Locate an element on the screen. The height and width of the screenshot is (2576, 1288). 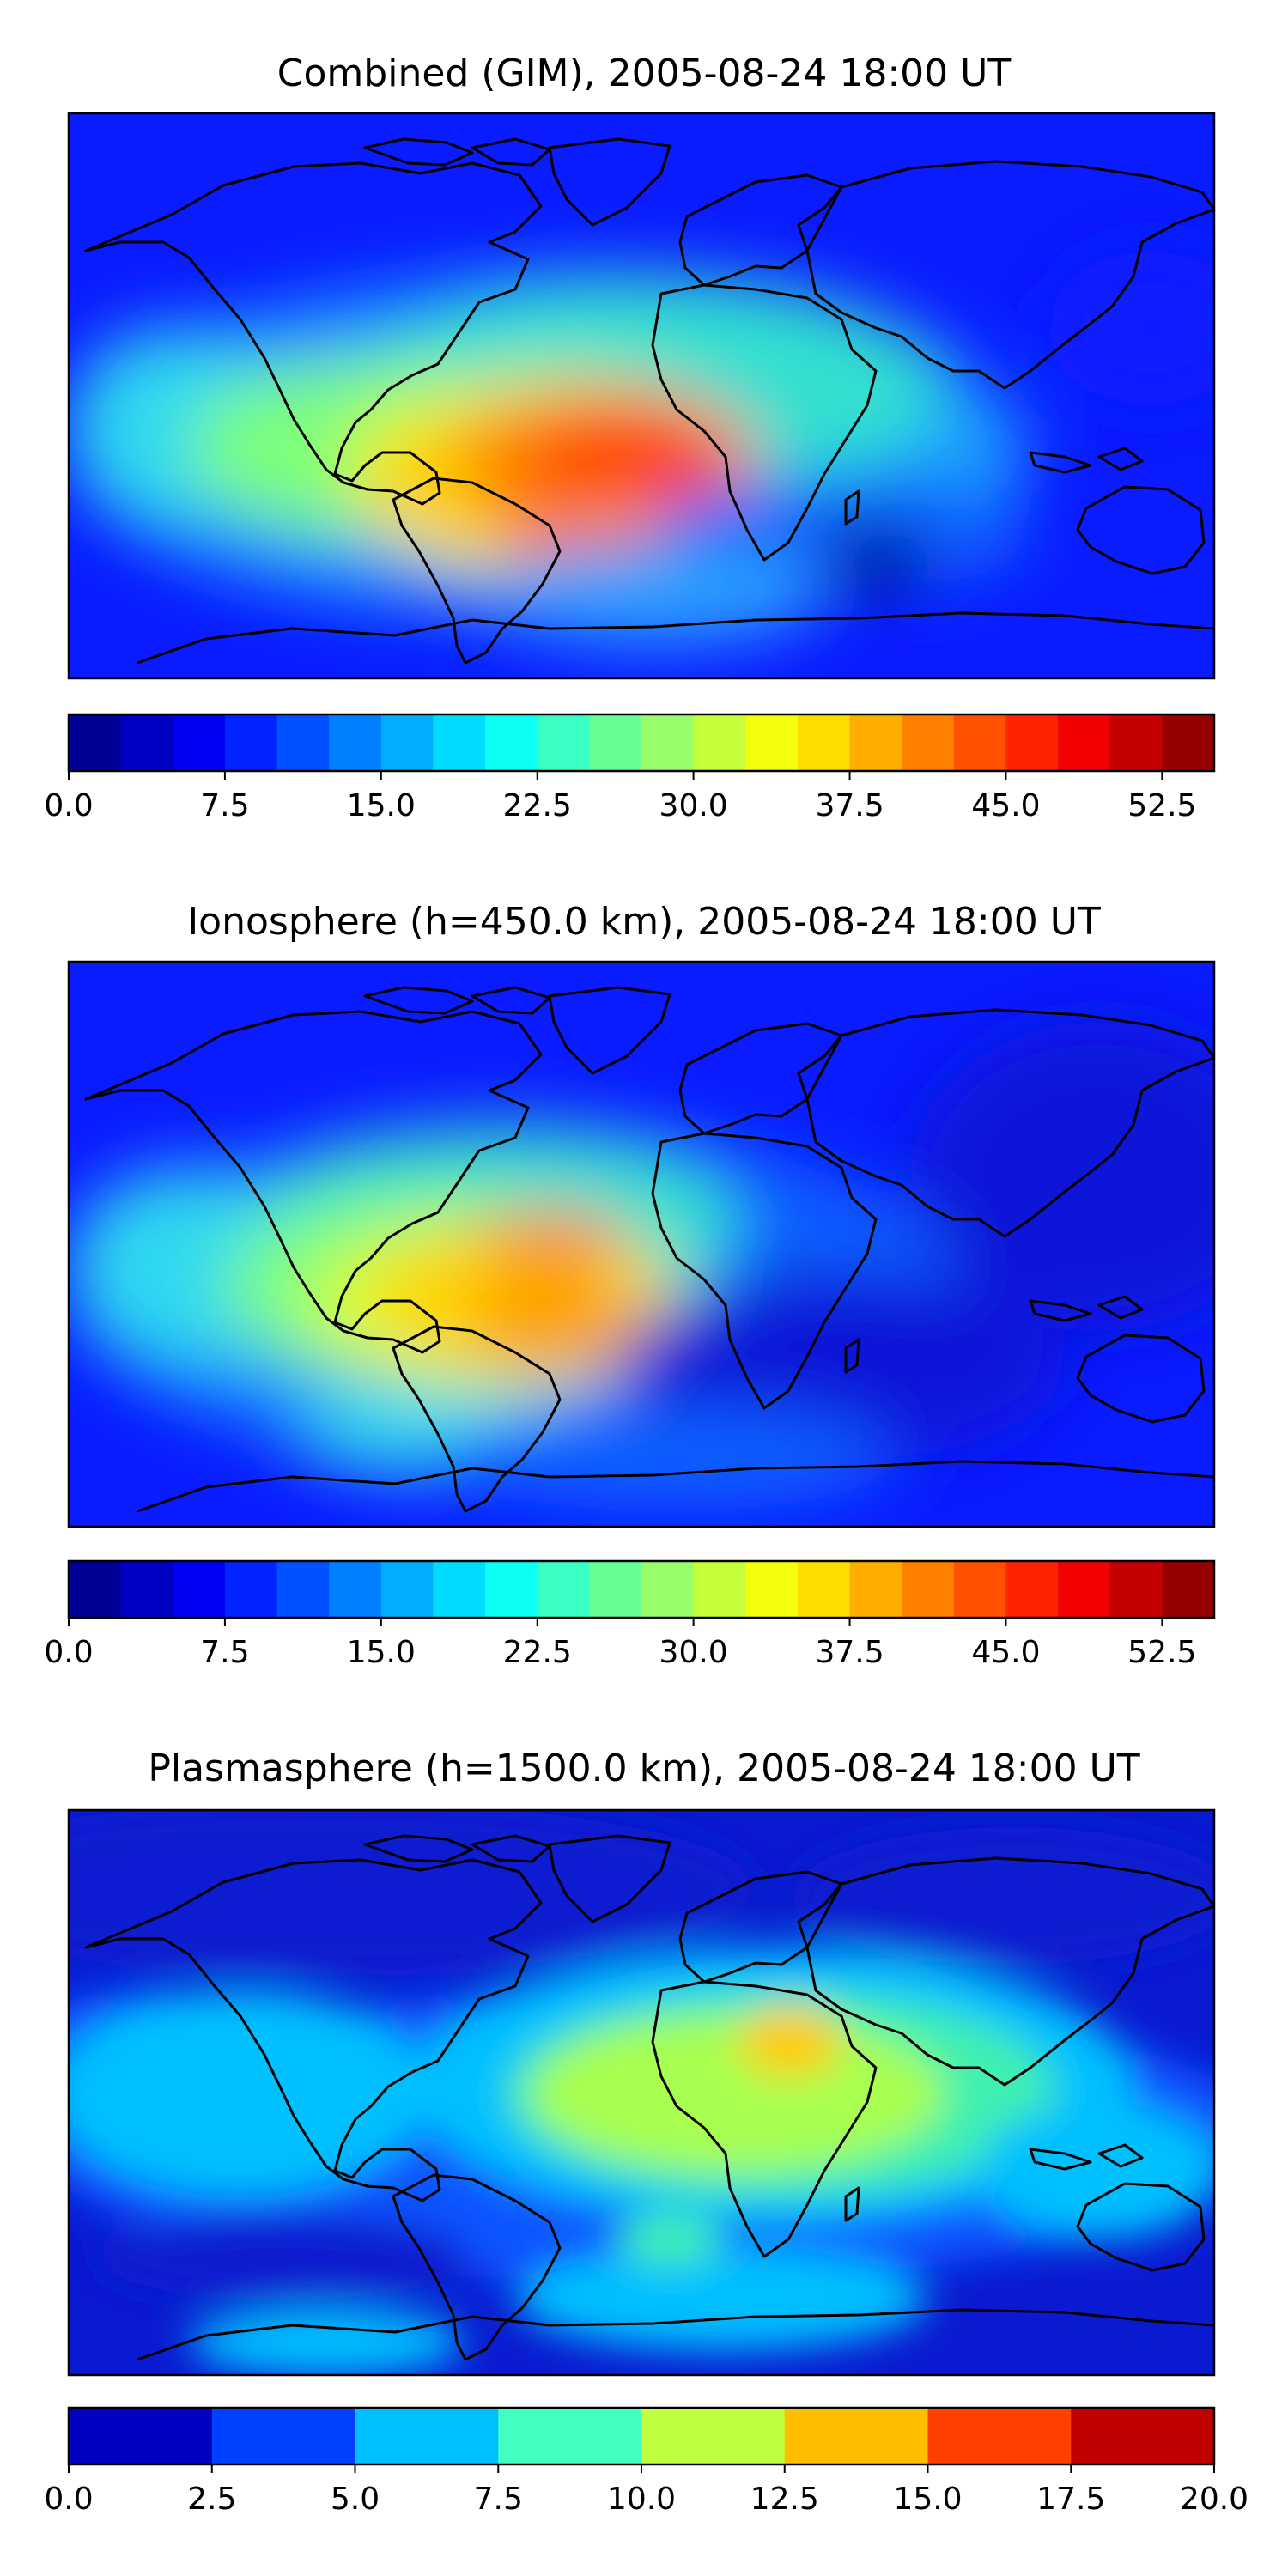
colorbar-ticks: 0.0 2.5 5.0 7.5 10.0 12.5 15.0 17.5 20.0 is located at coordinates (647, 2490).